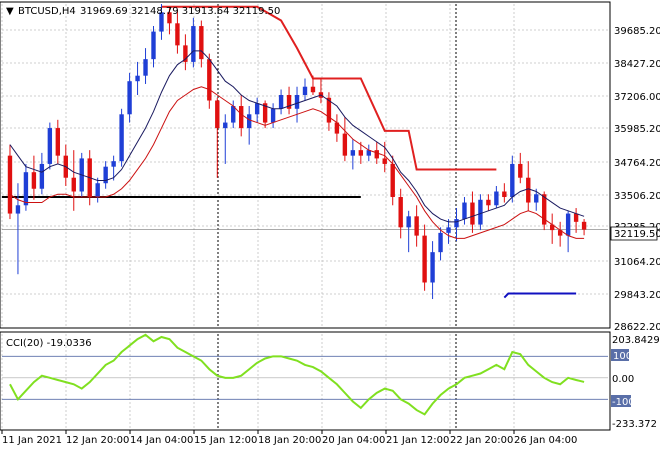  I want to click on time-tick-label: 22 Jan 20:00, so click(481, 440).